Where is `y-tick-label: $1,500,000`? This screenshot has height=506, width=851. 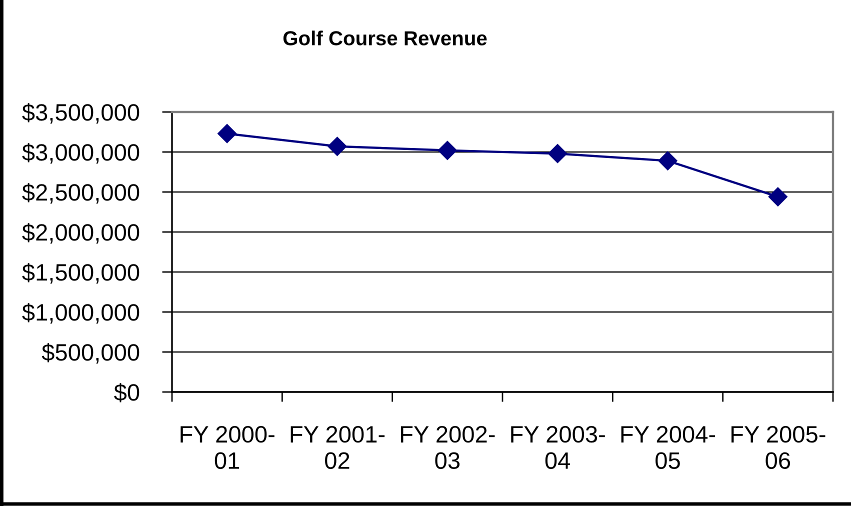
y-tick-label: $1,500,000 is located at coordinates (81, 273).